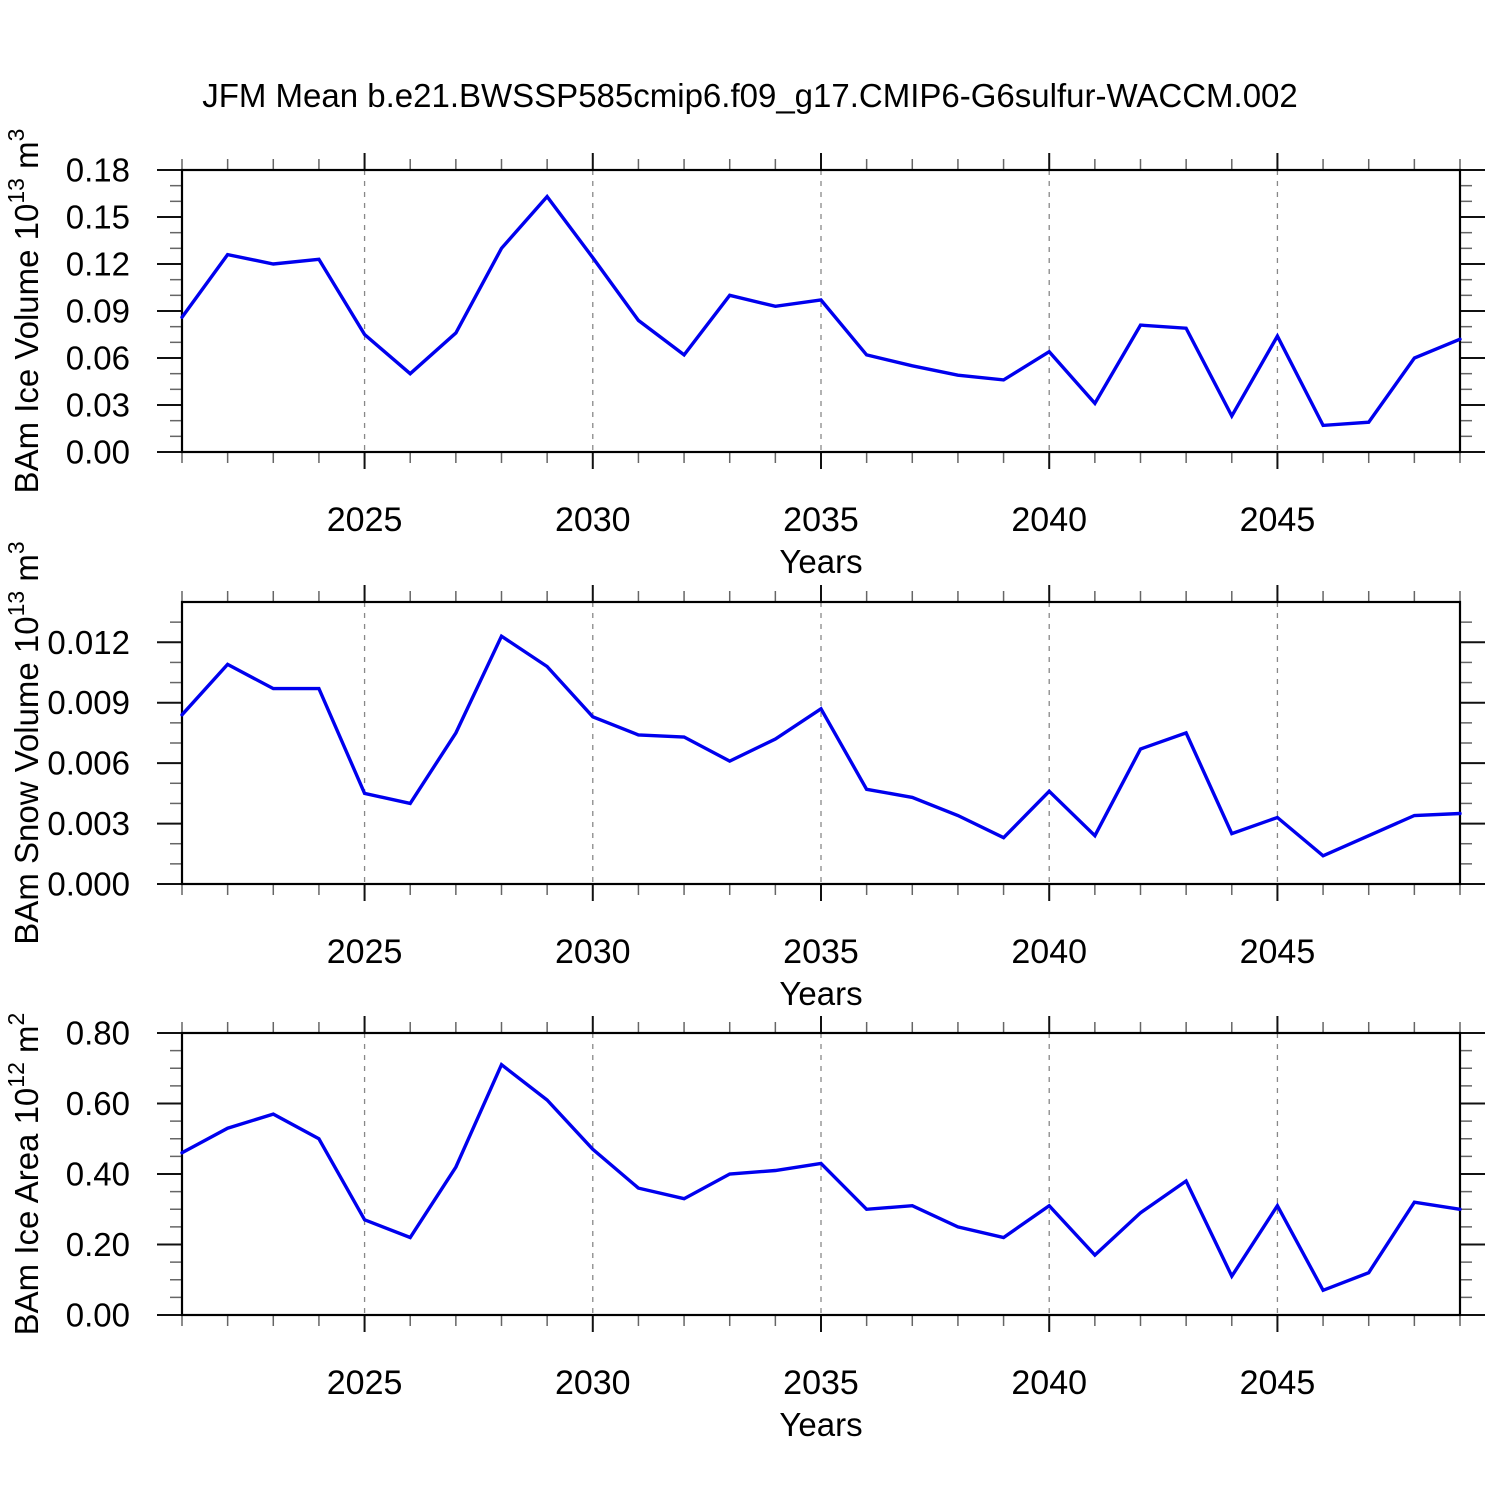 Image resolution: width=1500 pixels, height=1500 pixels. What do you see at coordinates (88, 642) in the screenshot?
I see `y-tick-label: 0.012` at bounding box center [88, 642].